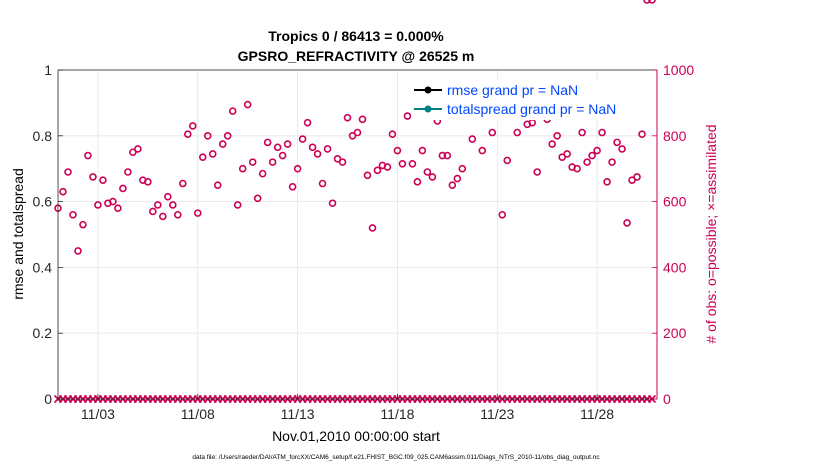 This screenshot has height=470, width=830. Describe the element at coordinates (98, 414) in the screenshot. I see `x-tick-label: 11/03` at that location.